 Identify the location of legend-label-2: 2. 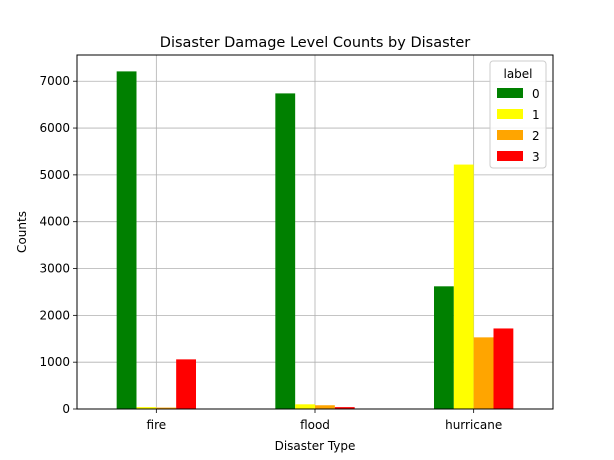
(536, 136).